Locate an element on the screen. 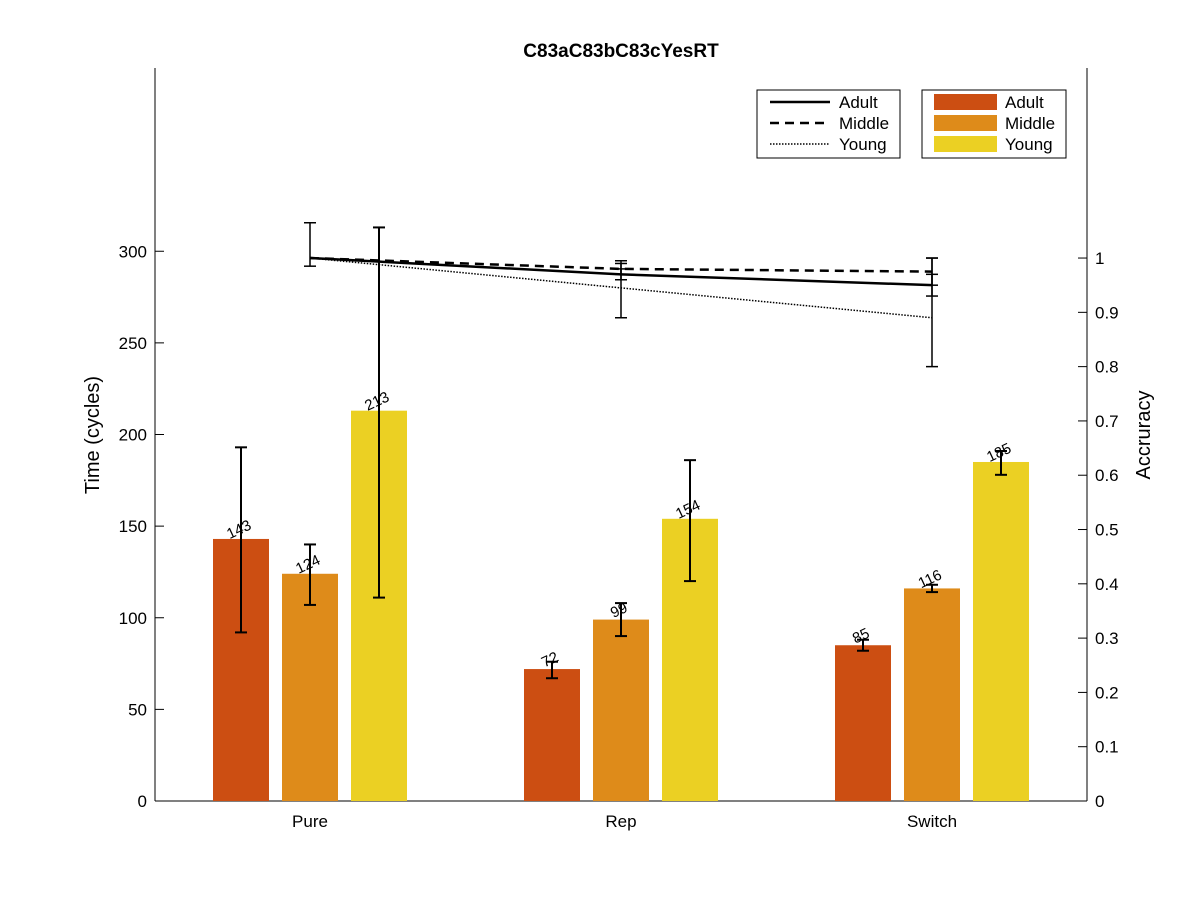 This screenshot has width=1200, height=900. bar-young is located at coordinates (1001, 631).